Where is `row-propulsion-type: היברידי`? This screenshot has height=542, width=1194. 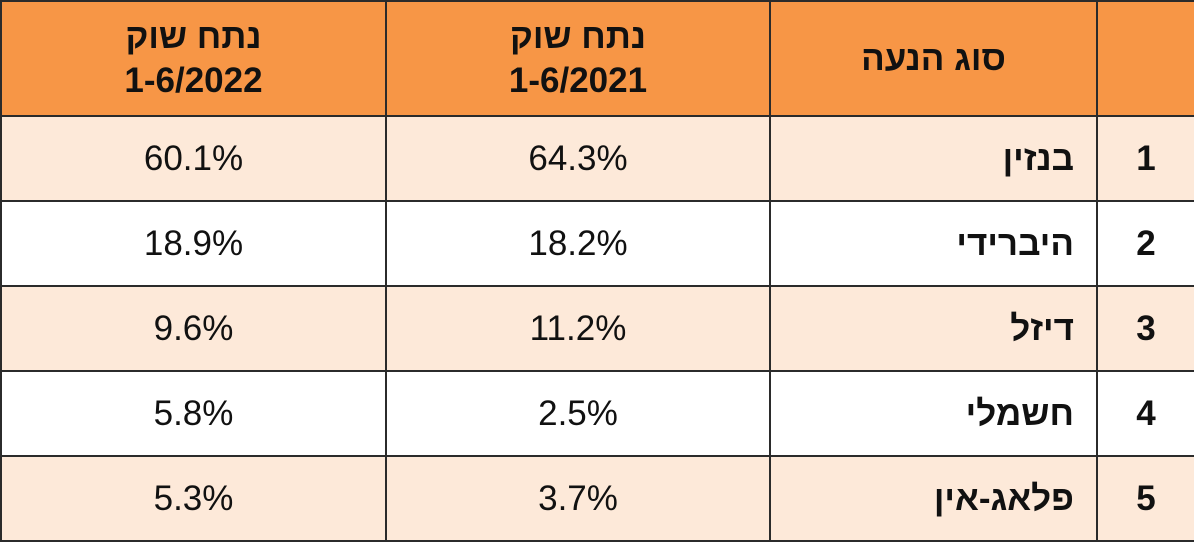 row-propulsion-type: היברידי is located at coordinates (933, 243).